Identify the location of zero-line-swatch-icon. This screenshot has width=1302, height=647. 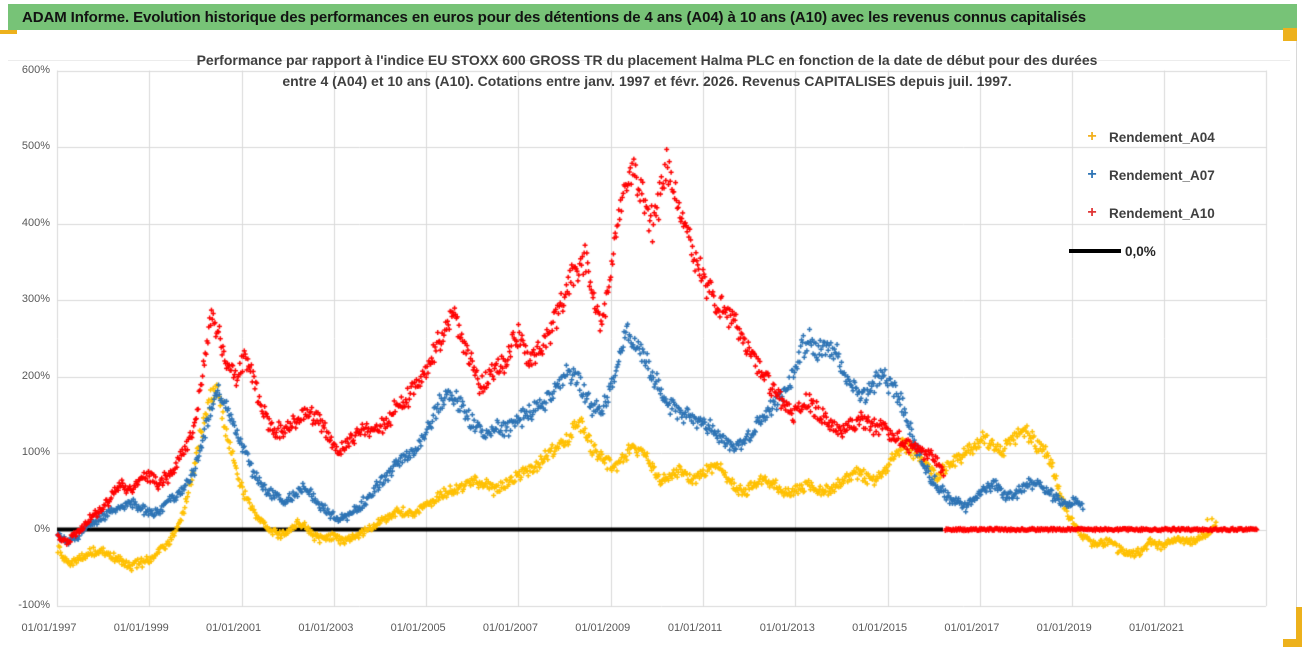
(1095, 251).